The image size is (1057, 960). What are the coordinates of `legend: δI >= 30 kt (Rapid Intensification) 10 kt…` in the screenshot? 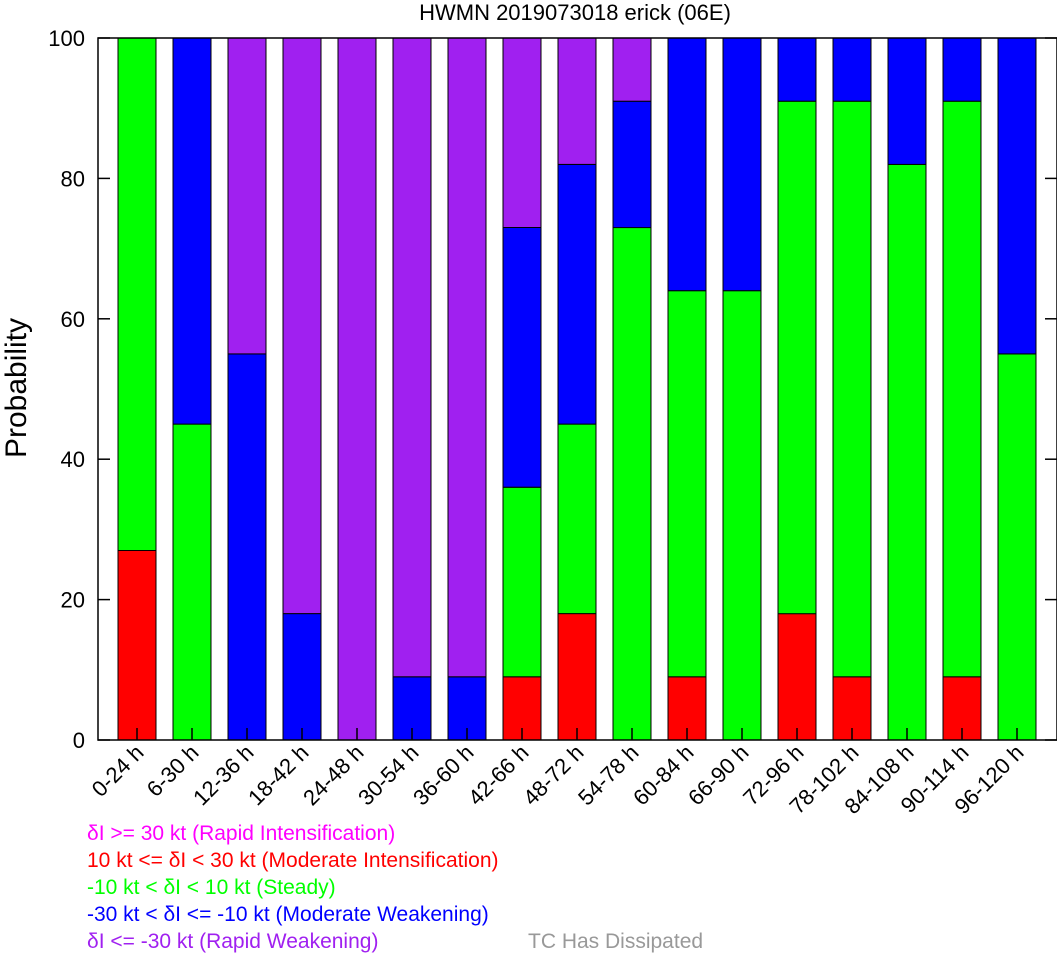 It's located at (395, 887).